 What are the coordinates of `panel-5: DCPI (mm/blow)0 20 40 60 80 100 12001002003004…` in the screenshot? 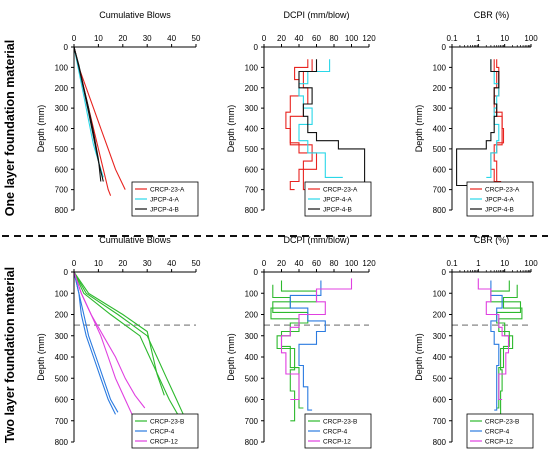 It's located at (301, 342).